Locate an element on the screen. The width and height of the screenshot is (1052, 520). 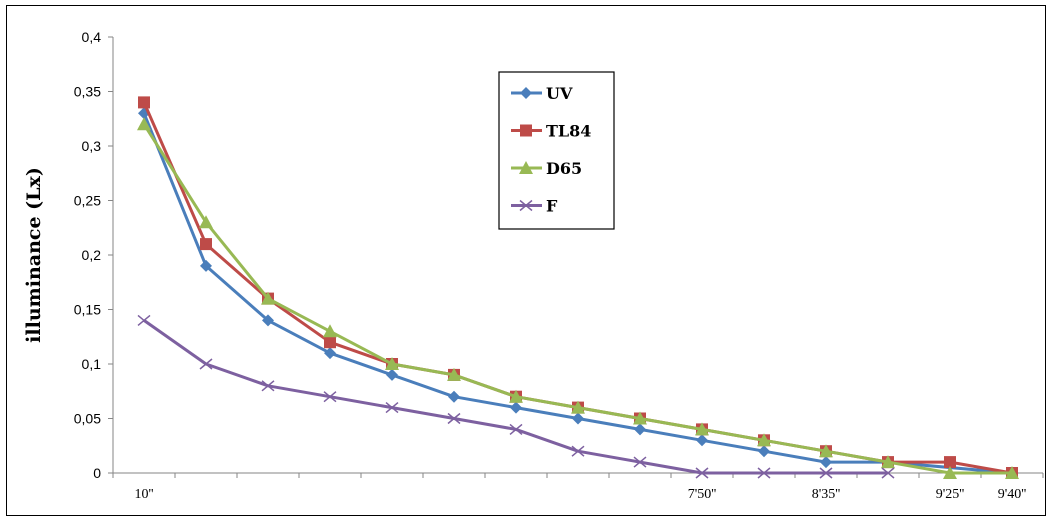
y-tick-label: 0,1 is located at coordinates (92, 364).